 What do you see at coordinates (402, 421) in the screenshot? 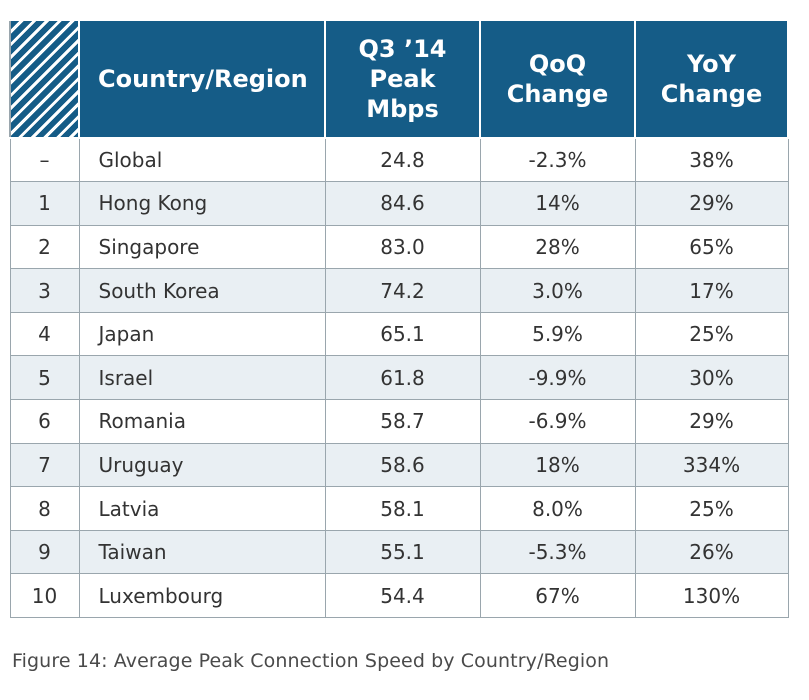
I see `peak-mbps-cell: 58.7` at bounding box center [402, 421].